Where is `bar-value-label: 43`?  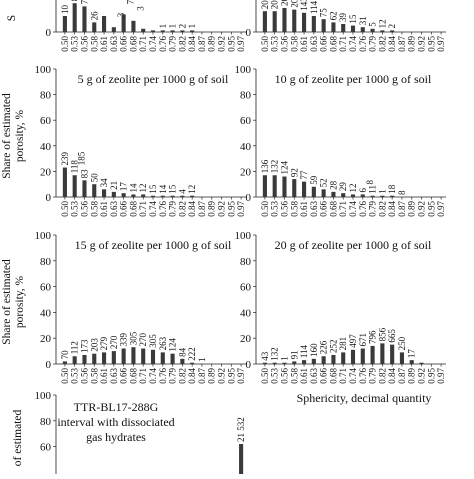
bar-value-label: 43 is located at coordinates (265, 356).